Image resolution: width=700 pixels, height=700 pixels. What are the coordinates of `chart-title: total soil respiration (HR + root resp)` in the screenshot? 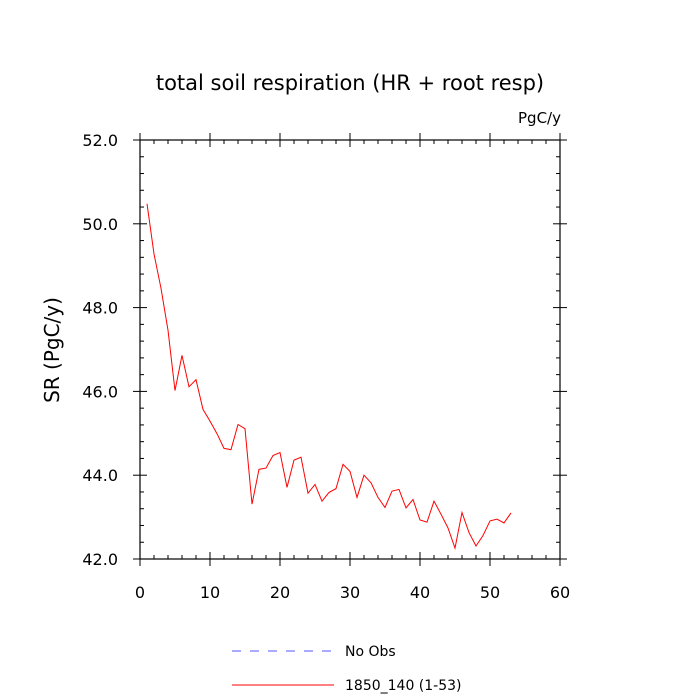 It's located at (350, 83).